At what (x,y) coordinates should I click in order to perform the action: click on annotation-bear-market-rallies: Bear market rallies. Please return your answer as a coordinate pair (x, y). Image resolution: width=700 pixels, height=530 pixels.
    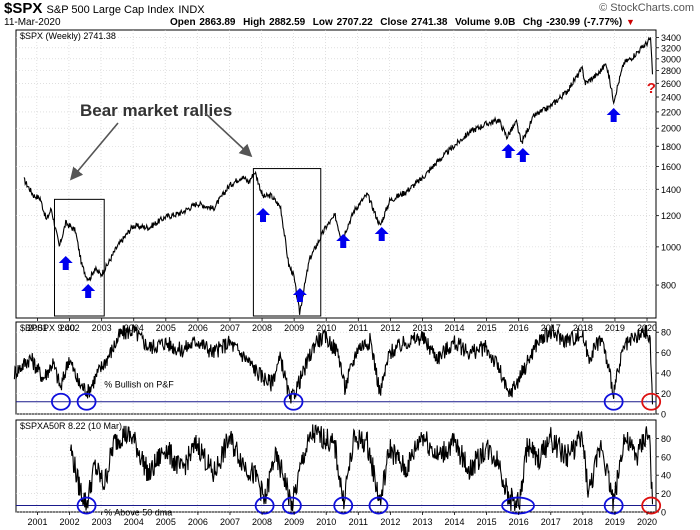
    Looking at the image, I should click on (156, 110).